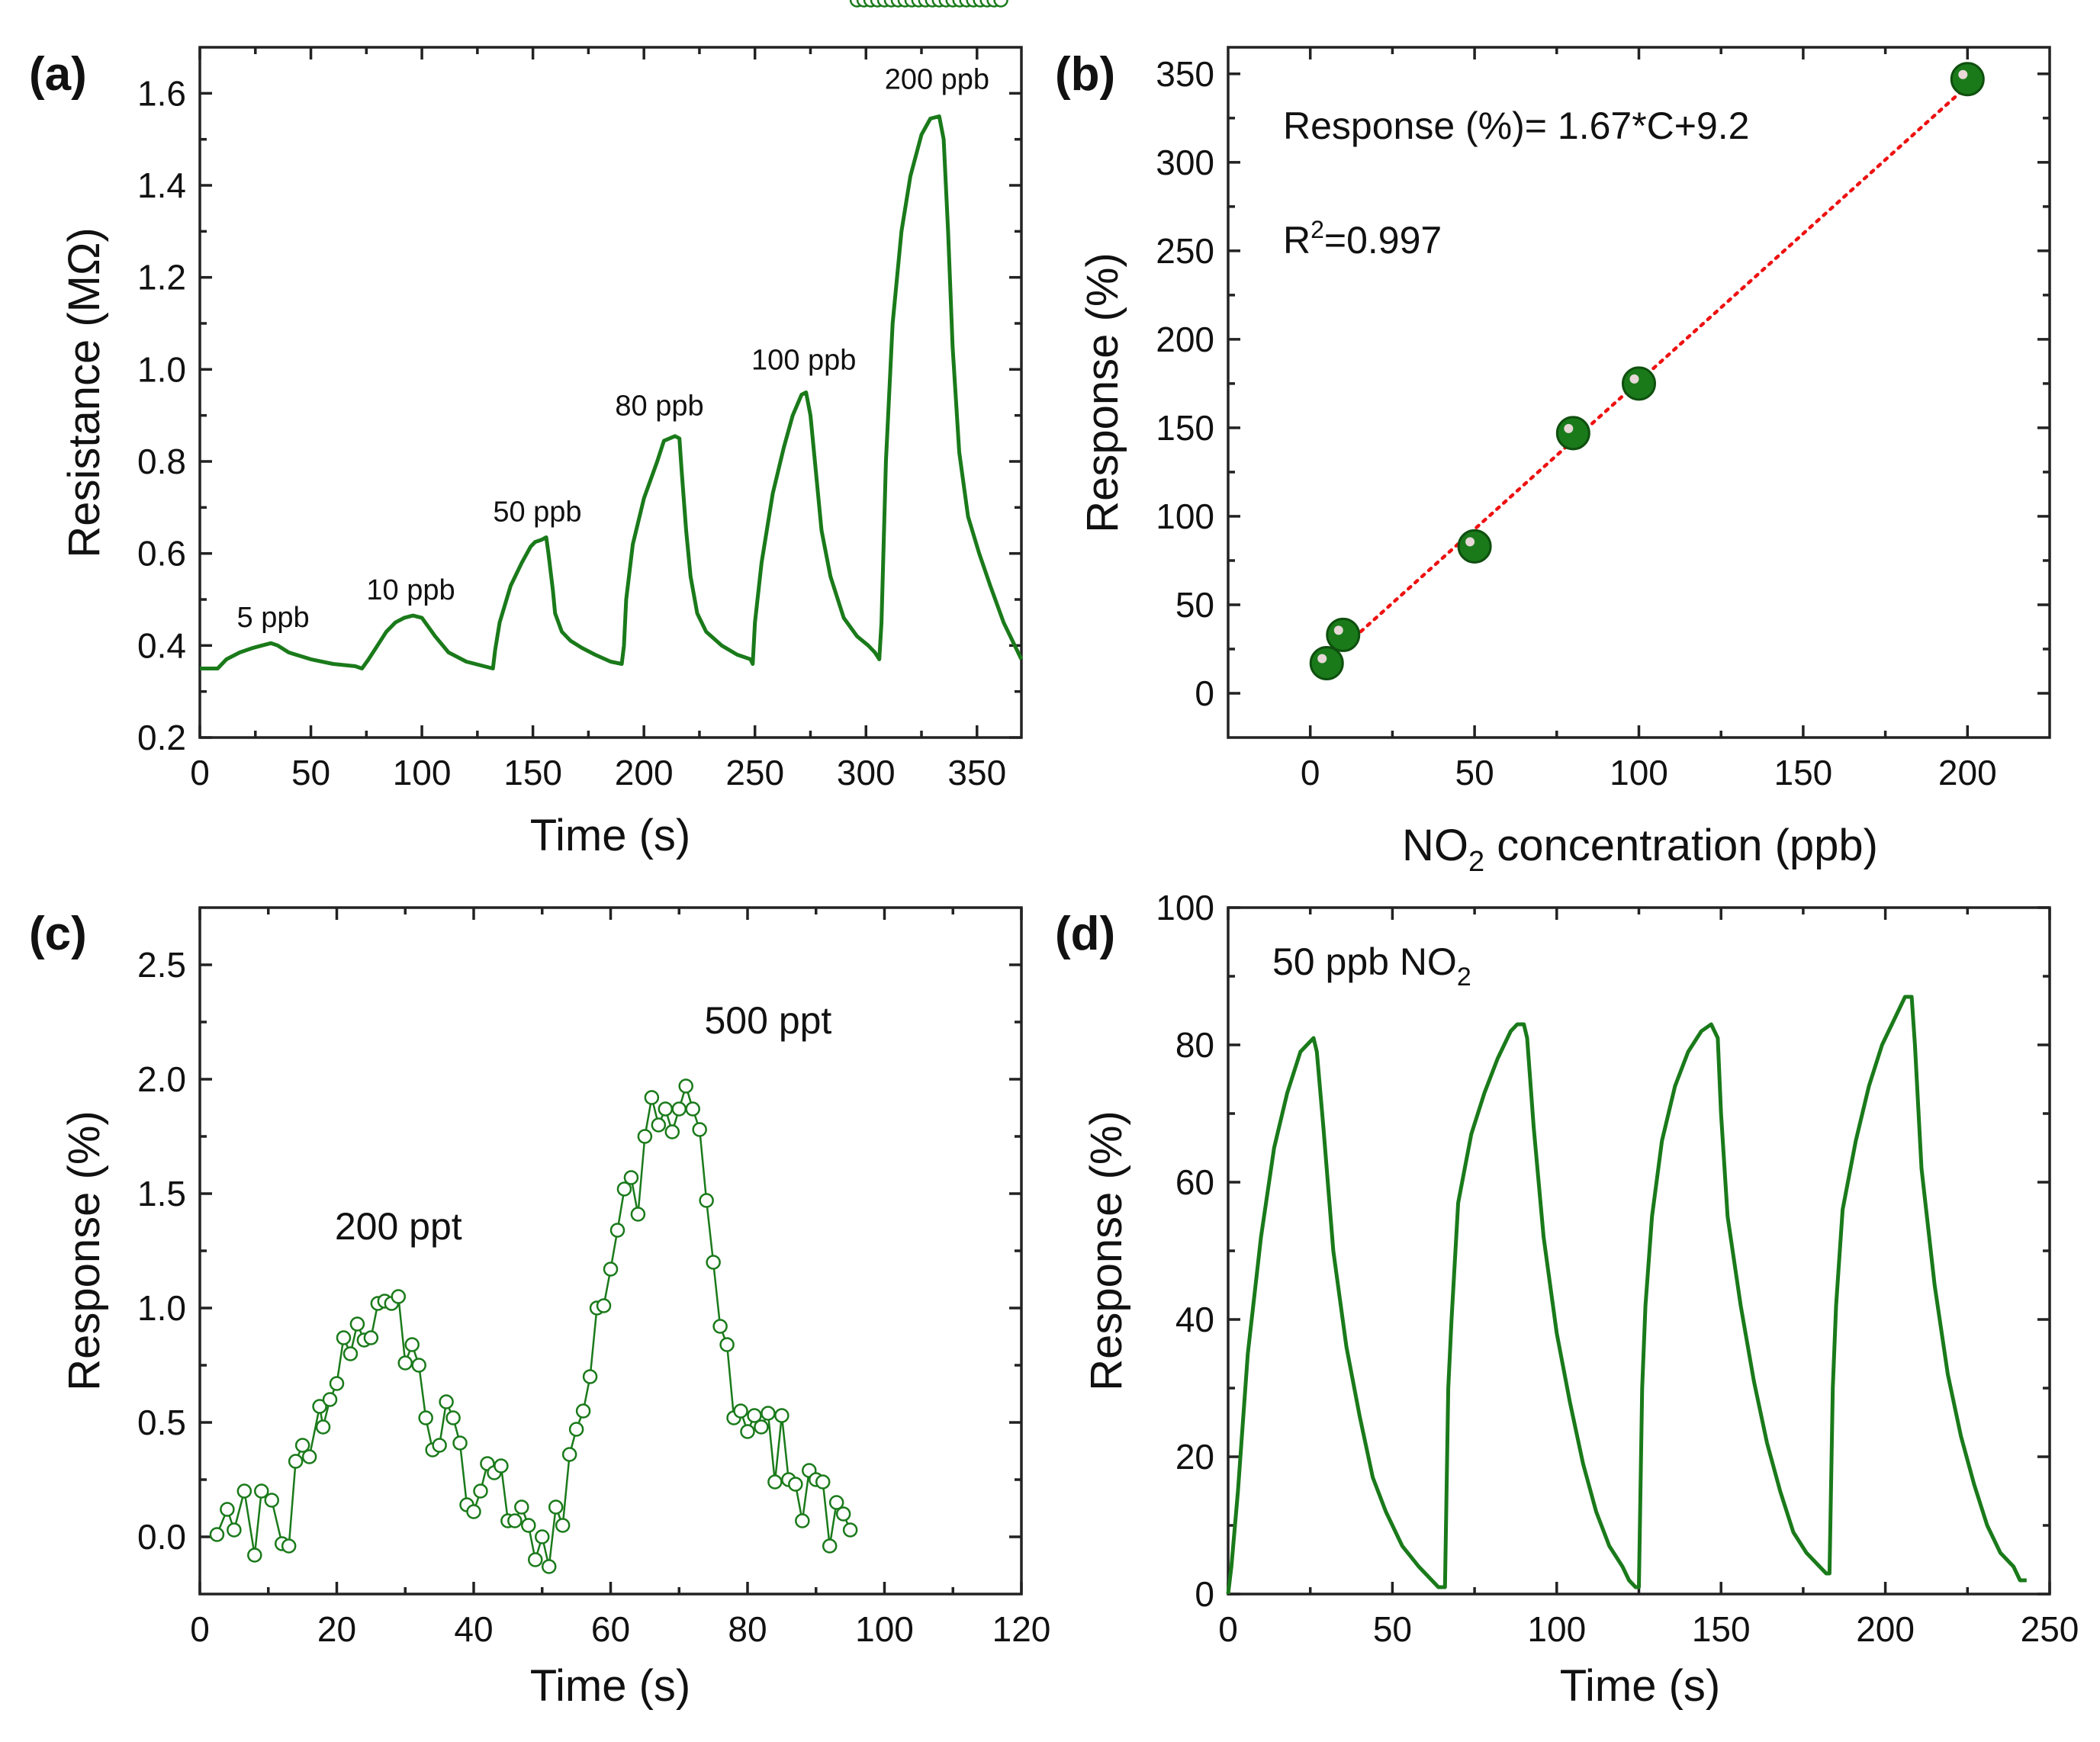 The height and width of the screenshot is (1742, 2100). What do you see at coordinates (583, 1123) in the screenshot?
I see `annotations-c: 200 ppt 500 ppt` at bounding box center [583, 1123].